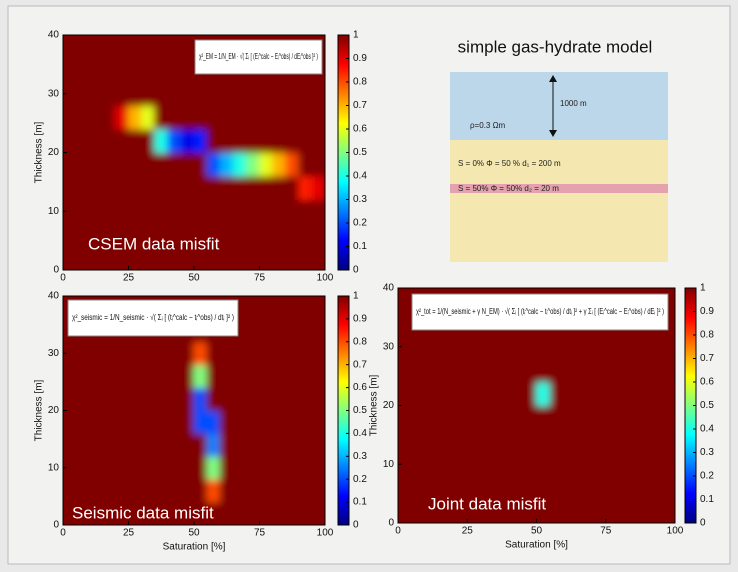  I want to click on annotation: Joint data misfit, so click(487, 503).